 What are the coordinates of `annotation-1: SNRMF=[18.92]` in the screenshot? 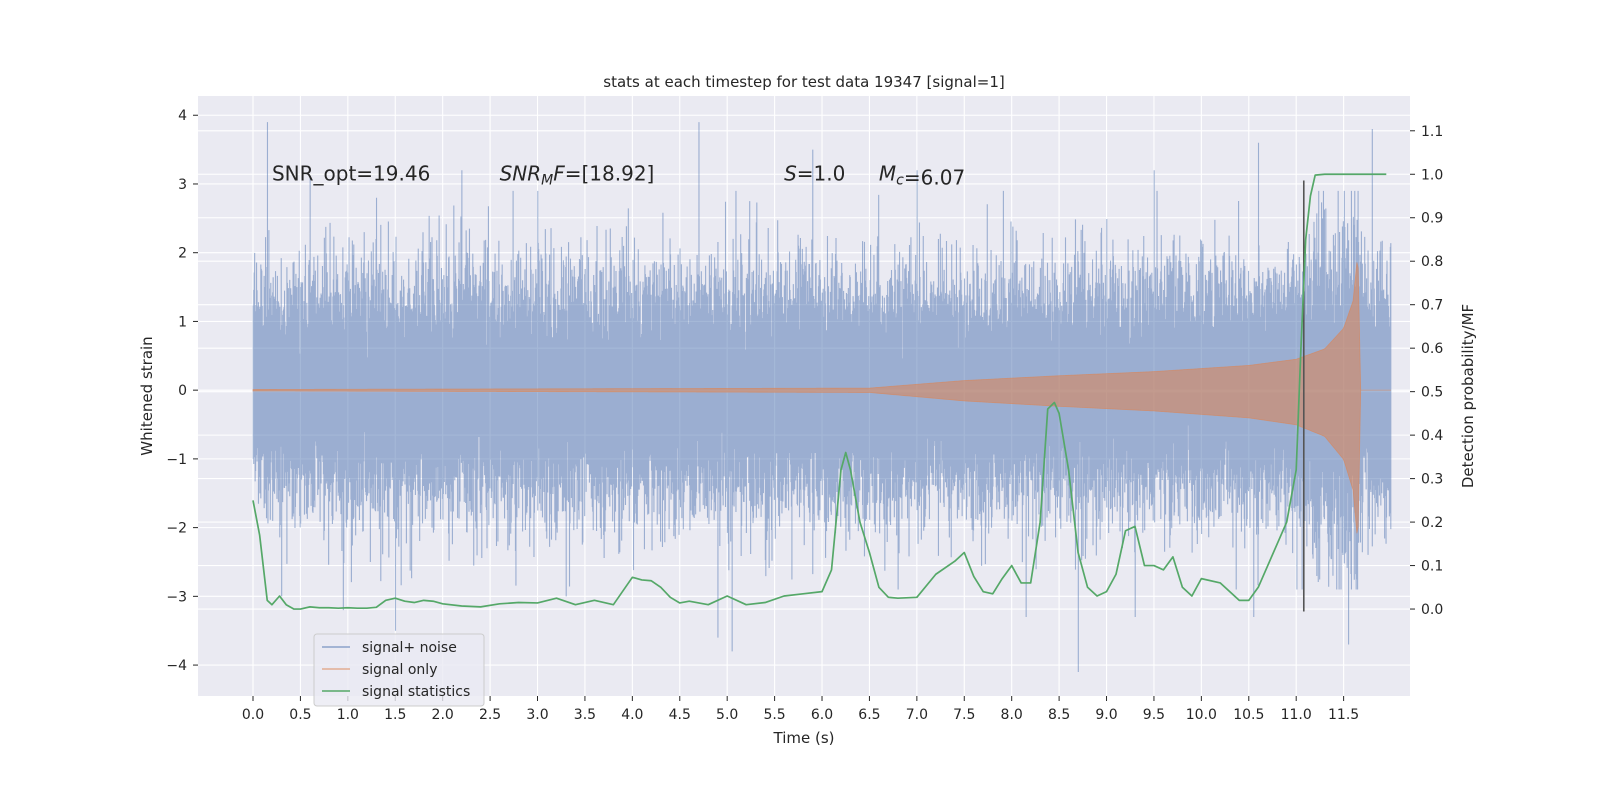 It's located at (577, 175).